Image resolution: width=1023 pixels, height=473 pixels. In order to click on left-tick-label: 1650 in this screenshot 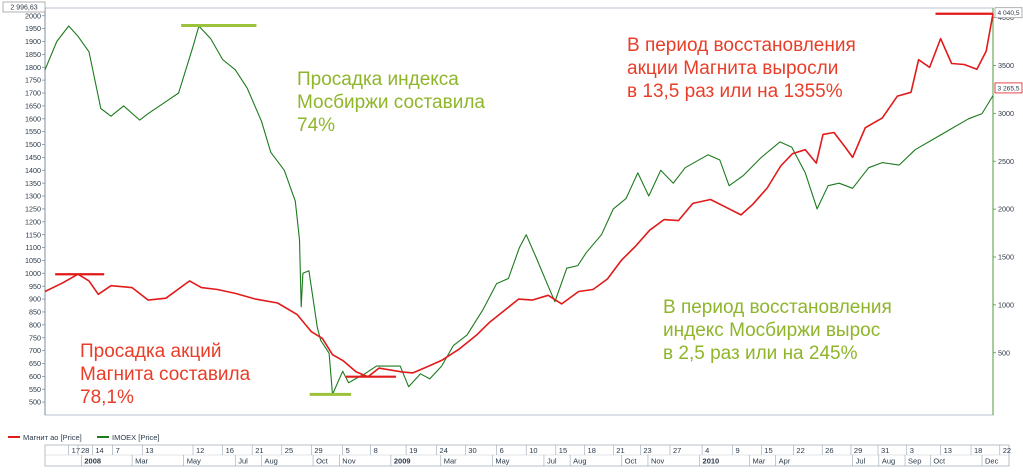, I will do `click(33, 105)`.